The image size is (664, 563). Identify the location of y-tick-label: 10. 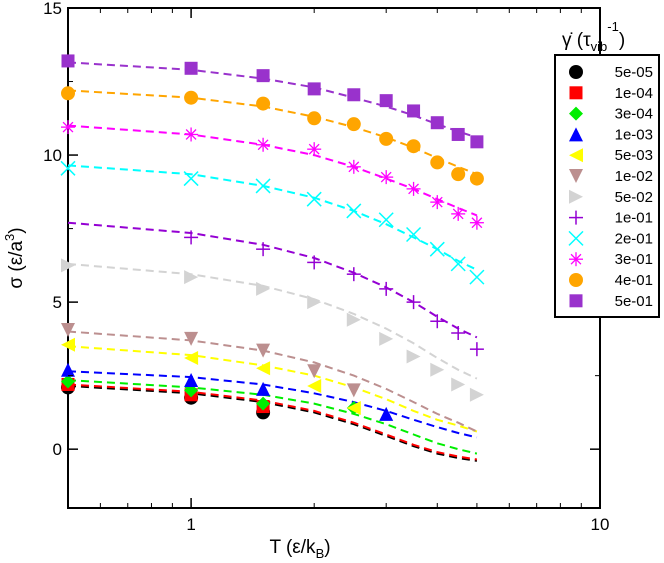
(52, 155).